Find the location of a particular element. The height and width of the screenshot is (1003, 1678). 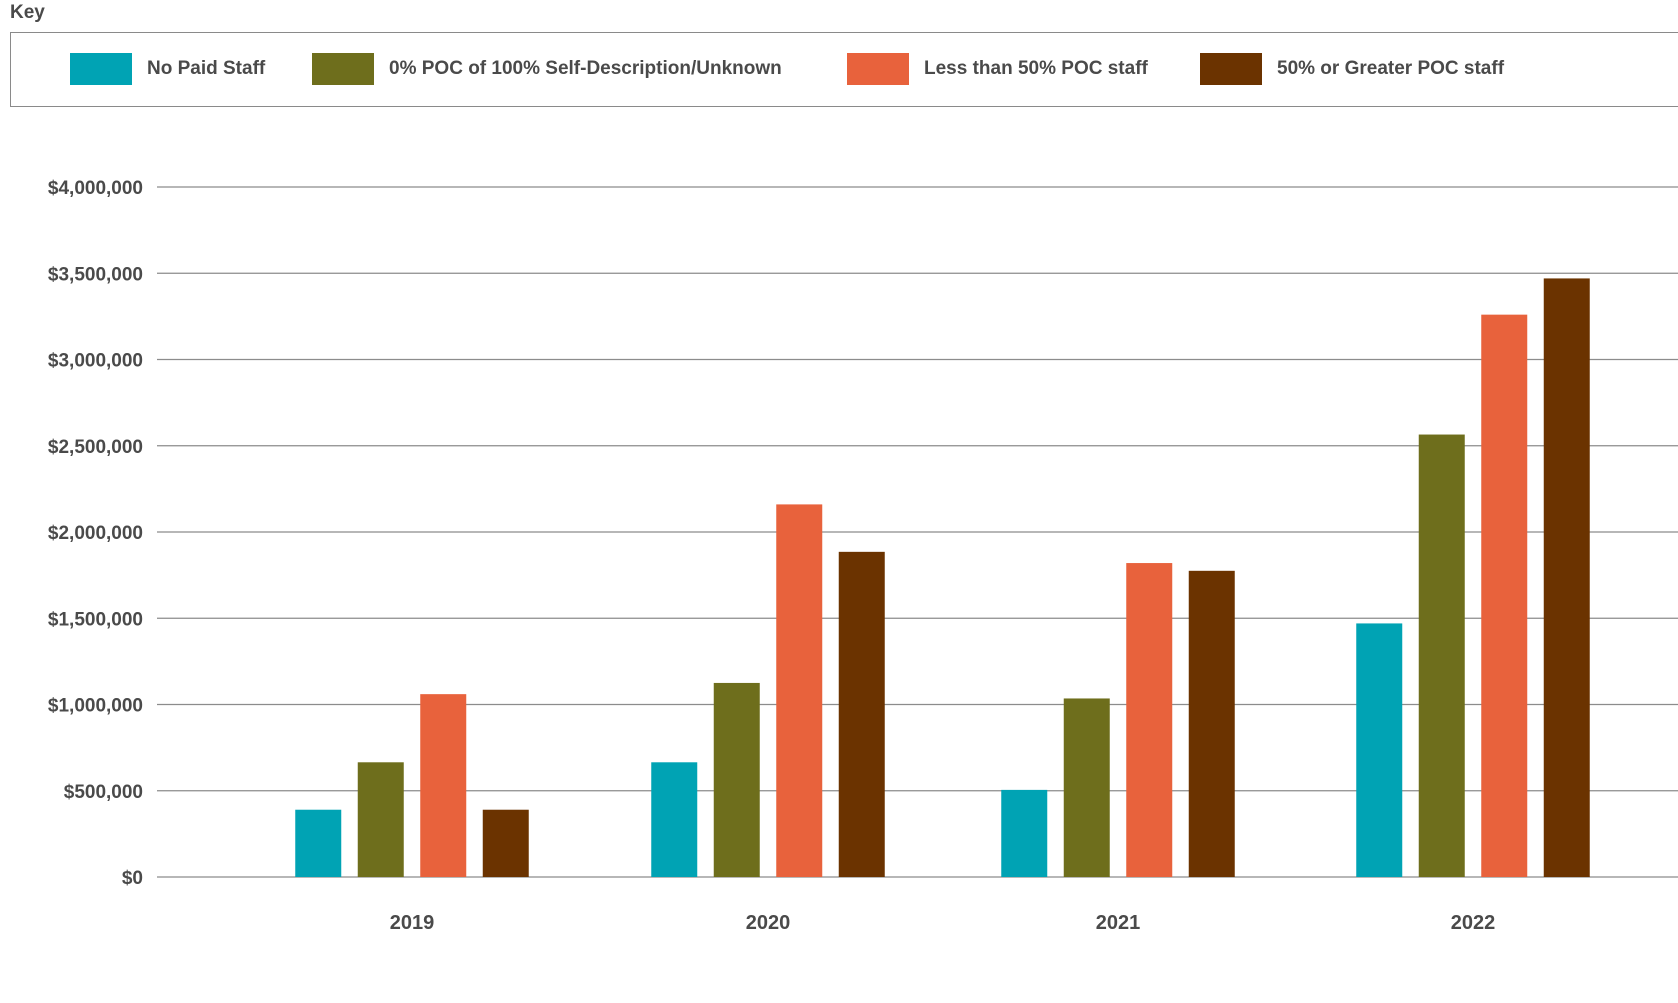

legend-label: 0% POC of 100% Self-Description/Unknown is located at coordinates (585, 68).